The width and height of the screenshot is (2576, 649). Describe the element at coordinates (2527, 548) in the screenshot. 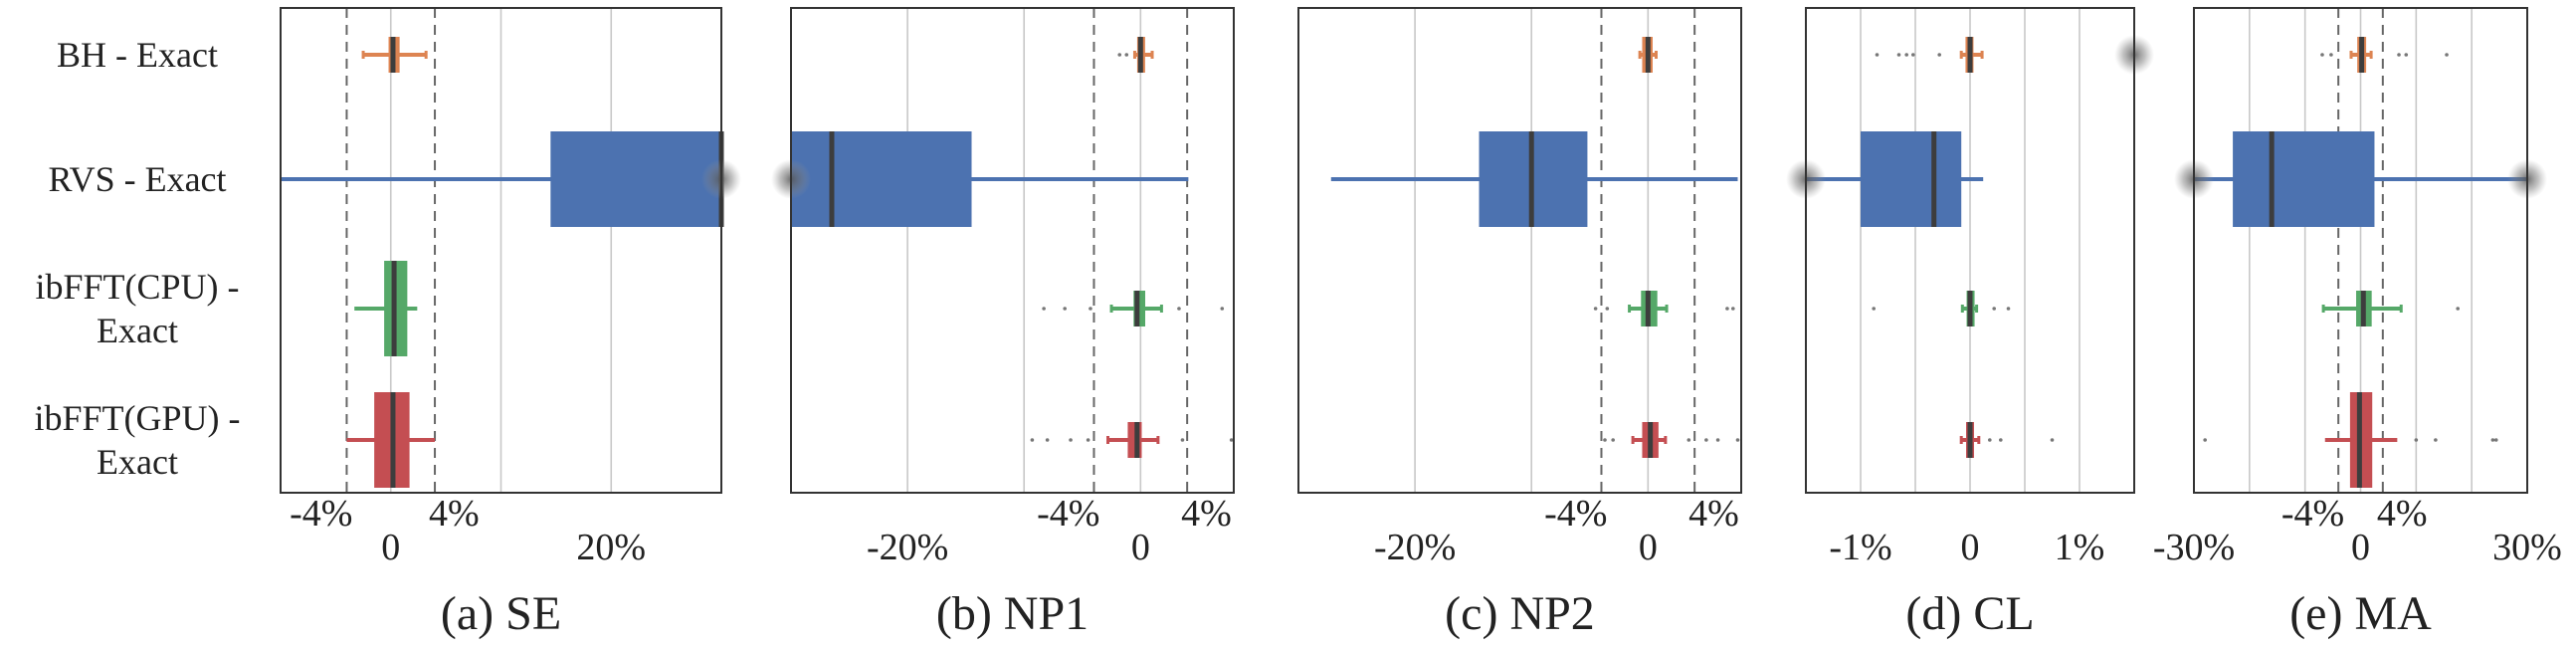

I see `tick-label: 30%` at that location.